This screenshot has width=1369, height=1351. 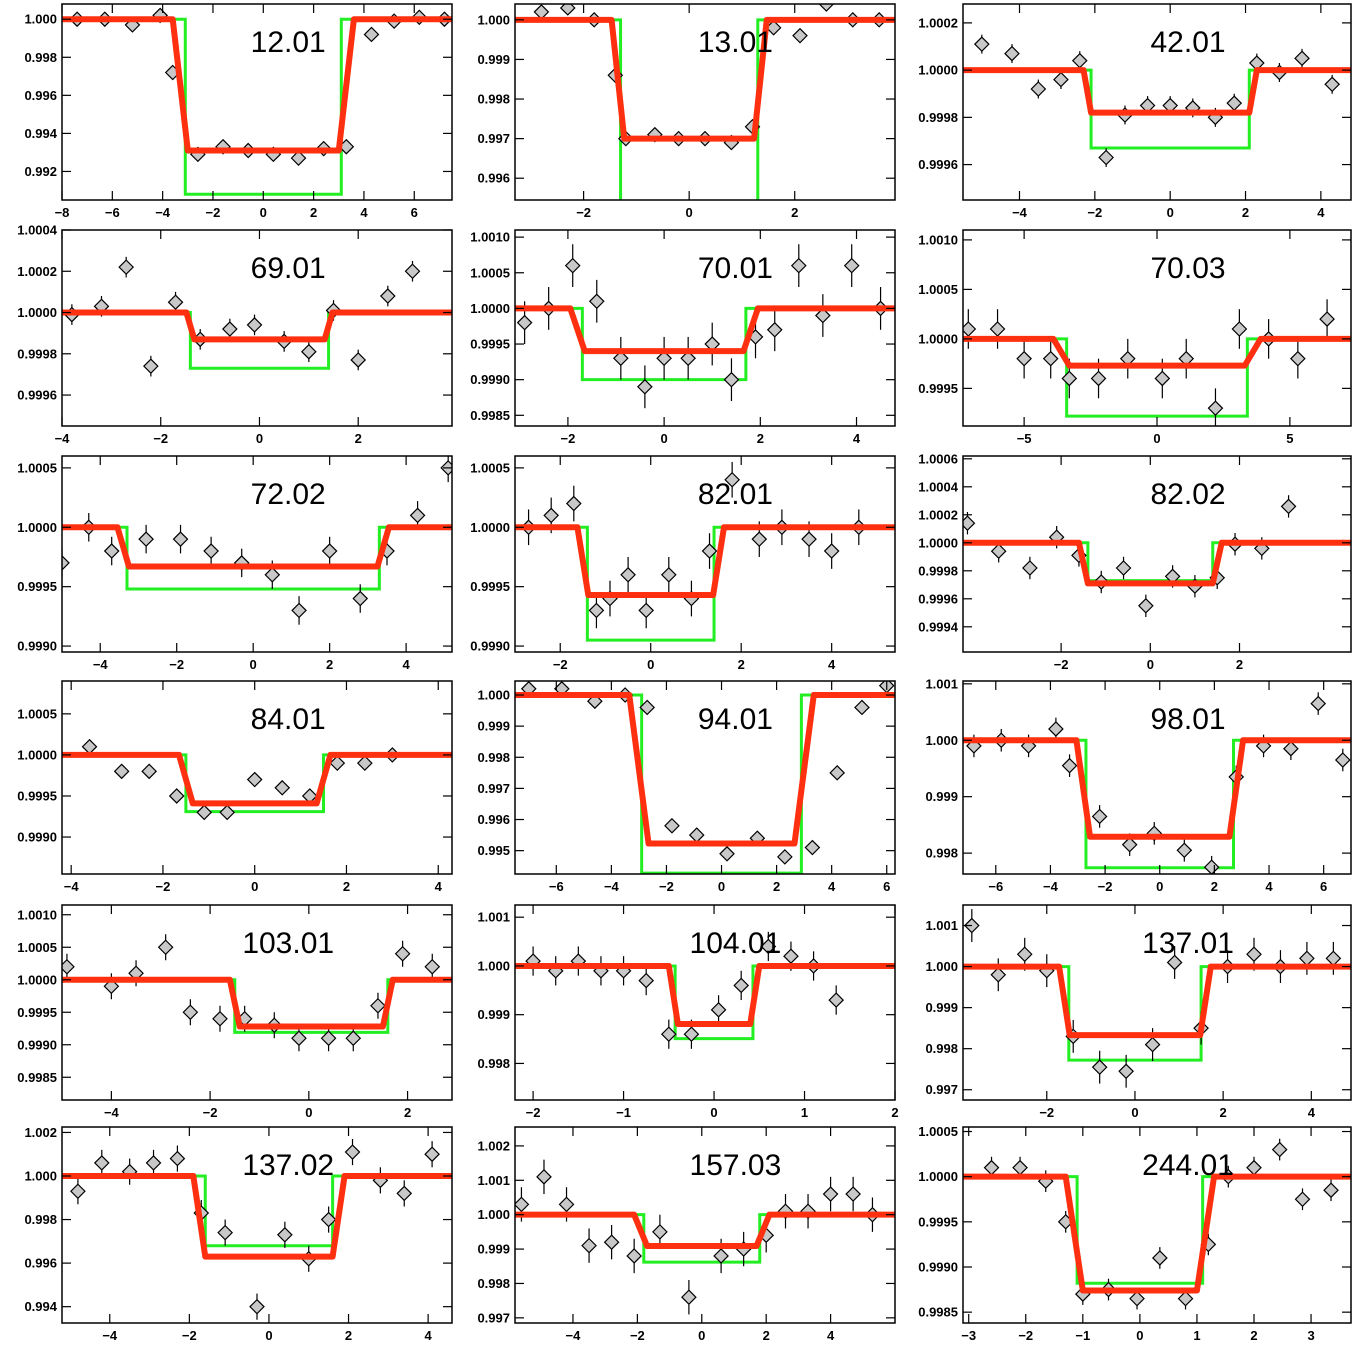 I want to click on panel-title: 94.01, so click(x=735, y=719).